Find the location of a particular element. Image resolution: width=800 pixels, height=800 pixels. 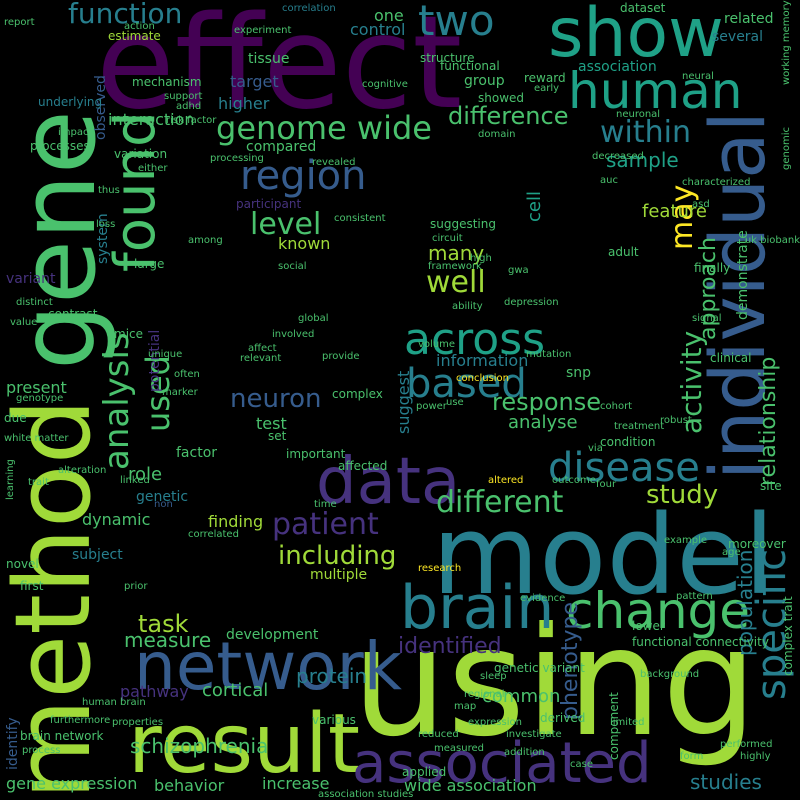

word: affect is located at coordinates (262, 348).